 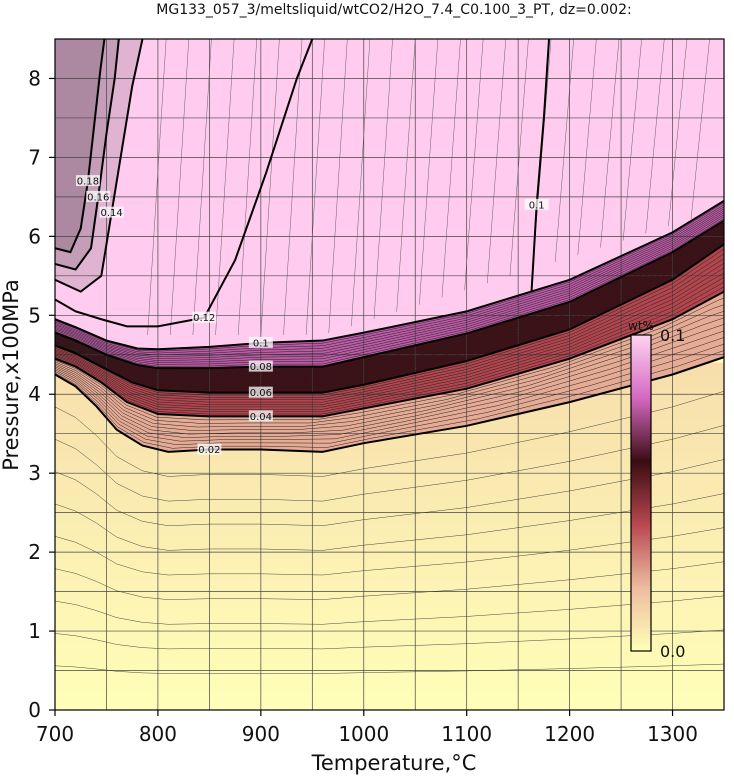 I want to click on contour-label-text: 0.02, so click(x=209, y=450).